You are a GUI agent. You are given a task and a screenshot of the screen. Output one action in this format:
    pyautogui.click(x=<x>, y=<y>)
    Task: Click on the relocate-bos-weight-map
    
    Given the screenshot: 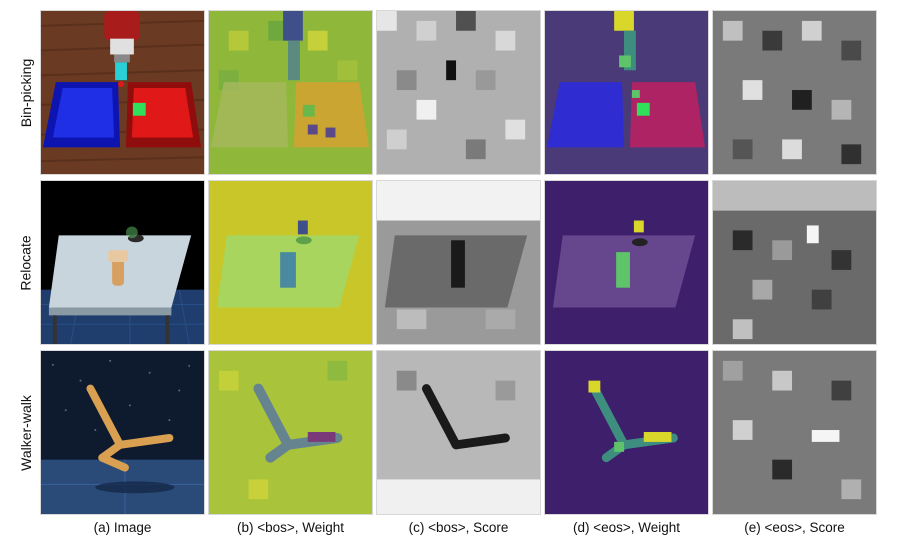 What is the action you would take?
    pyautogui.click(x=290, y=262)
    